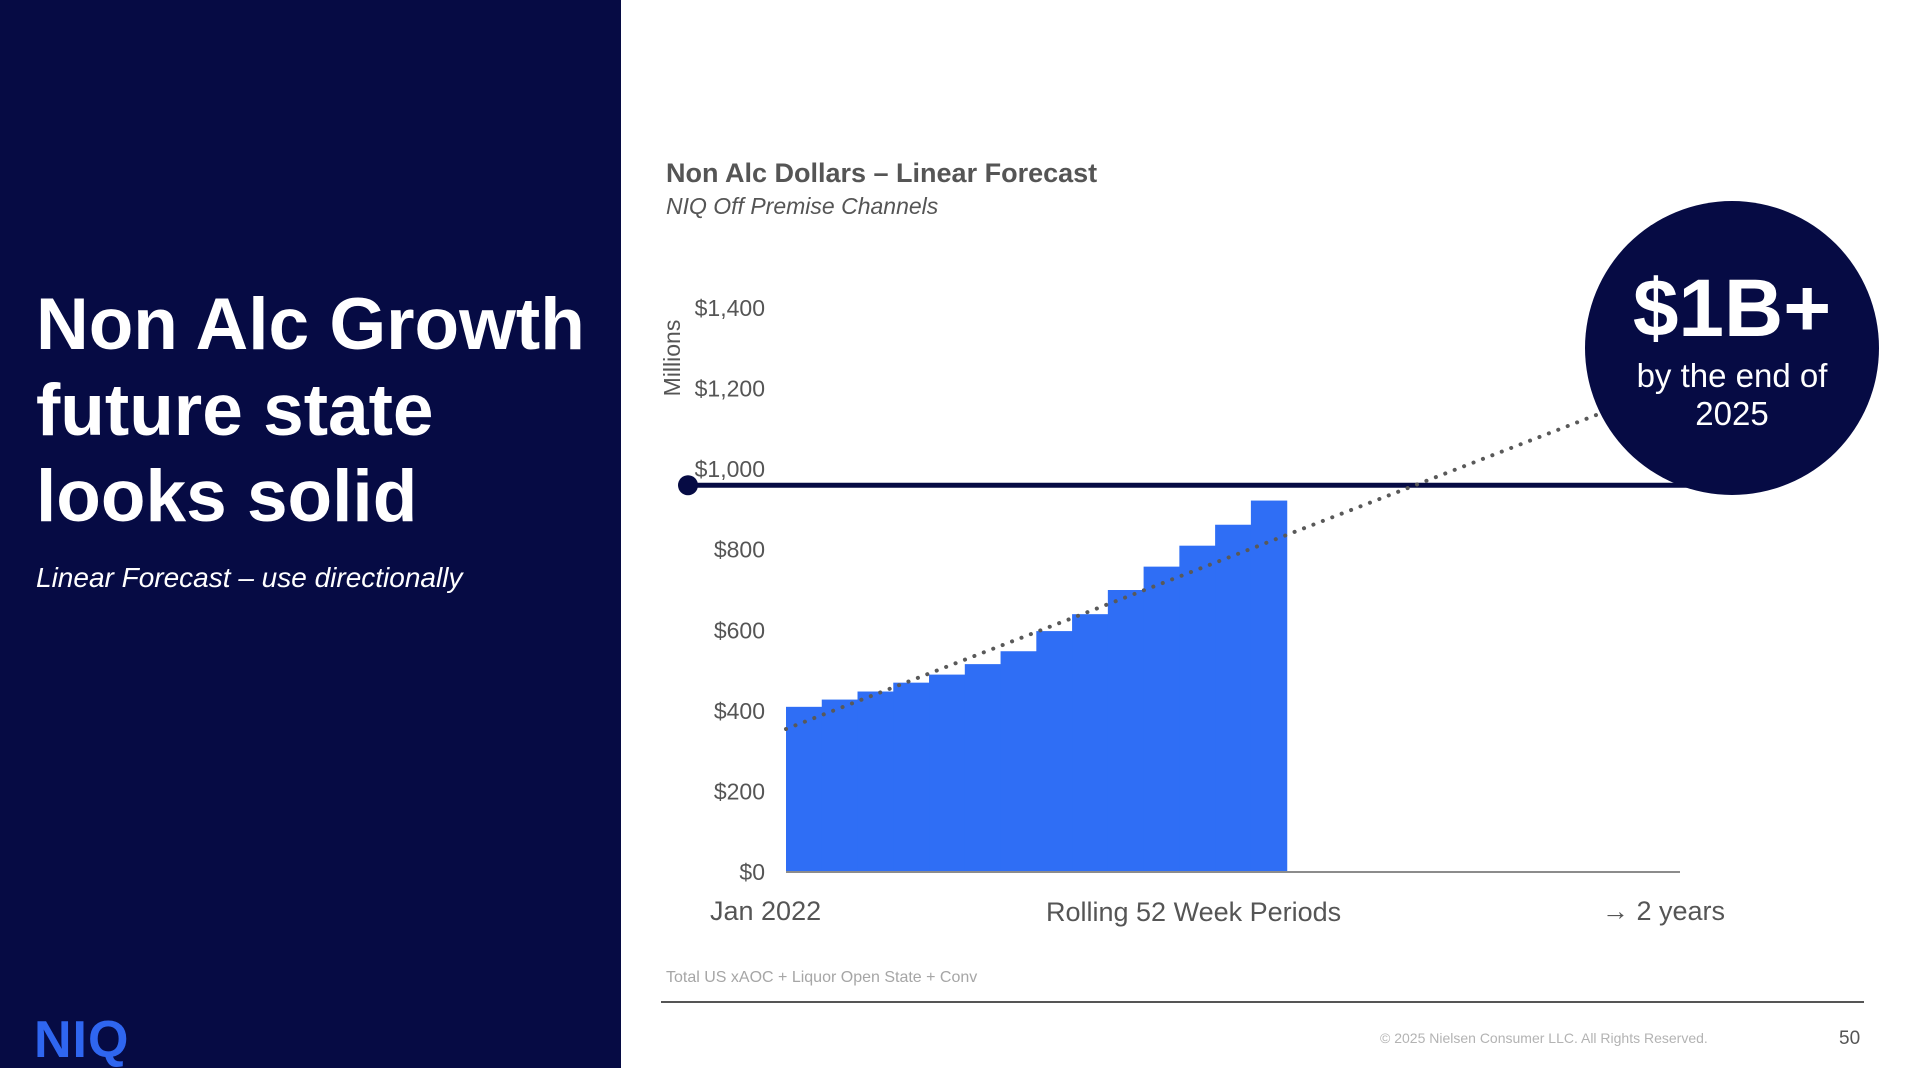 The width and height of the screenshot is (1908, 1070). I want to click on x-axis-title: Rolling 52 Week Periods, so click(1193, 912).